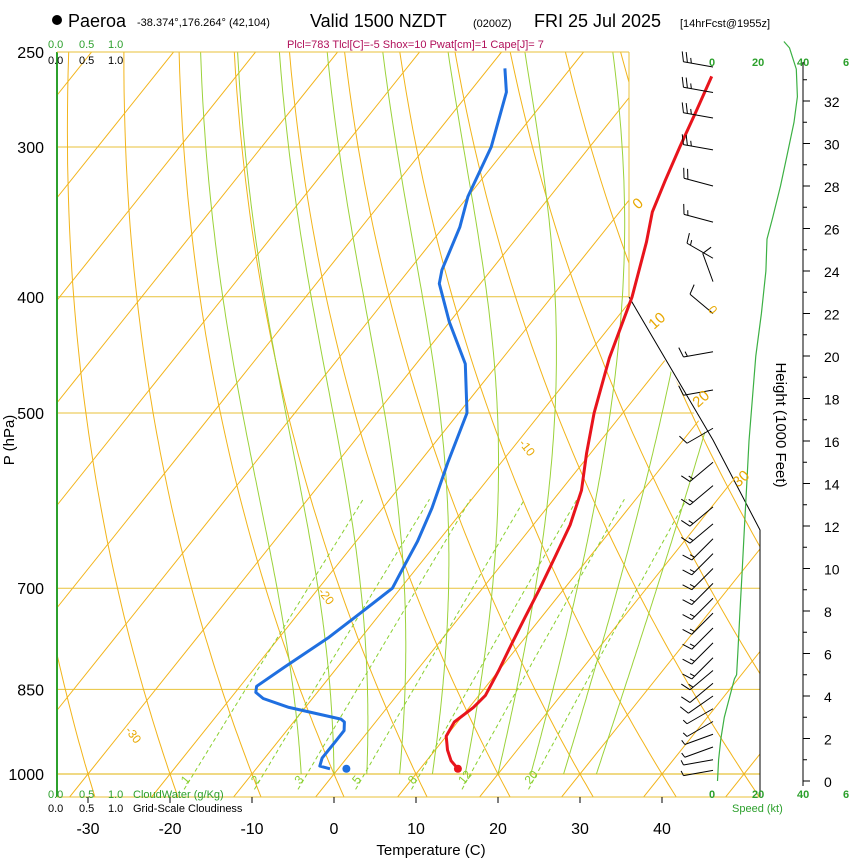 The height and width of the screenshot is (860, 850). What do you see at coordinates (846, 795) in the screenshot?
I see `speed-tick-bottom-3: 6` at bounding box center [846, 795].